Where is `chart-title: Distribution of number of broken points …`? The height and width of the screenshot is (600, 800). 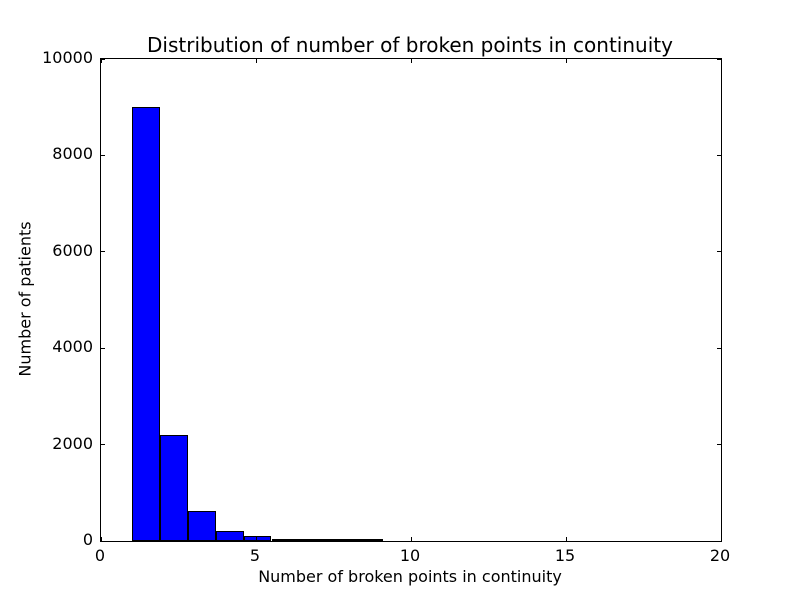 chart-title: Distribution of number of broken points … is located at coordinates (410, 45).